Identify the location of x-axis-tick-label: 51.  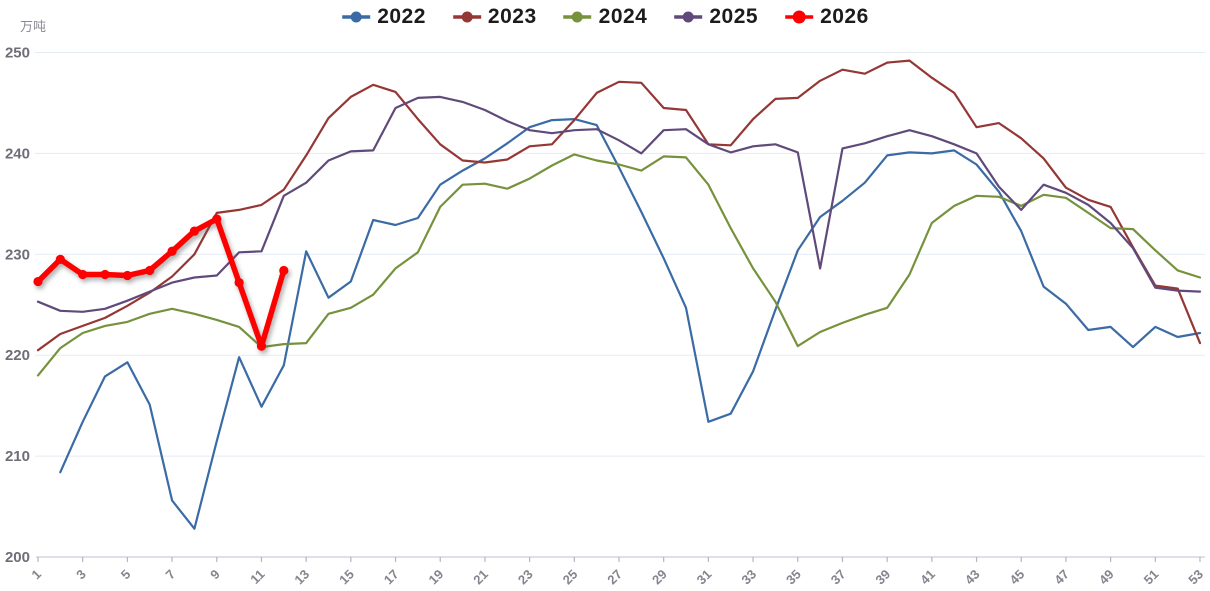
(1151, 577).